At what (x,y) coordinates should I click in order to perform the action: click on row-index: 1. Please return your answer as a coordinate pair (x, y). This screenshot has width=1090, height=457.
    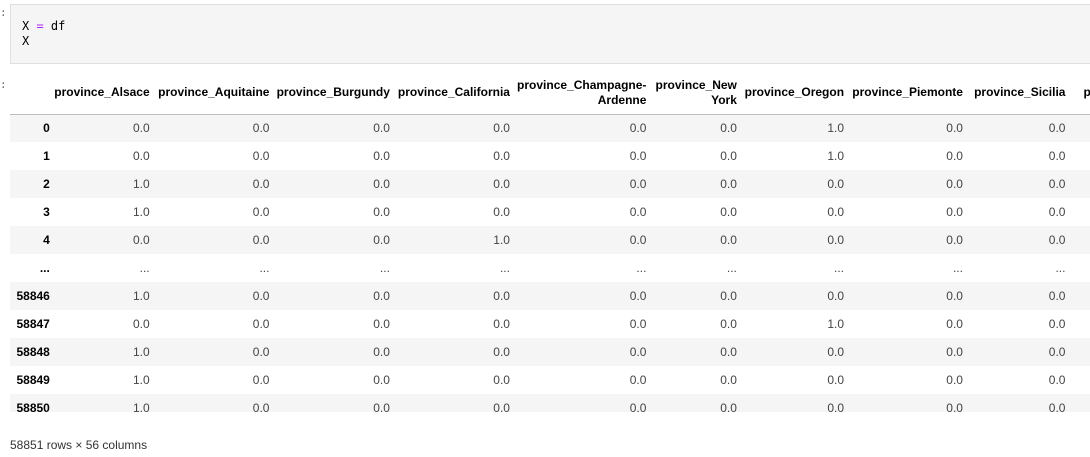
    Looking at the image, I should click on (46, 156).